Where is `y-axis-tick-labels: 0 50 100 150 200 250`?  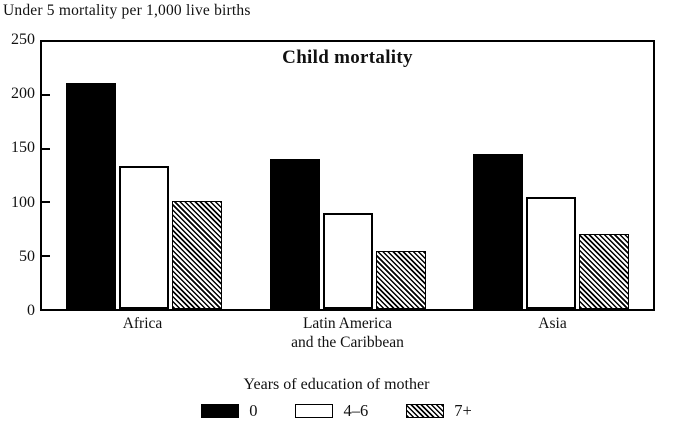 y-axis-tick-labels: 0 50 100 150 200 250 is located at coordinates (17, 175).